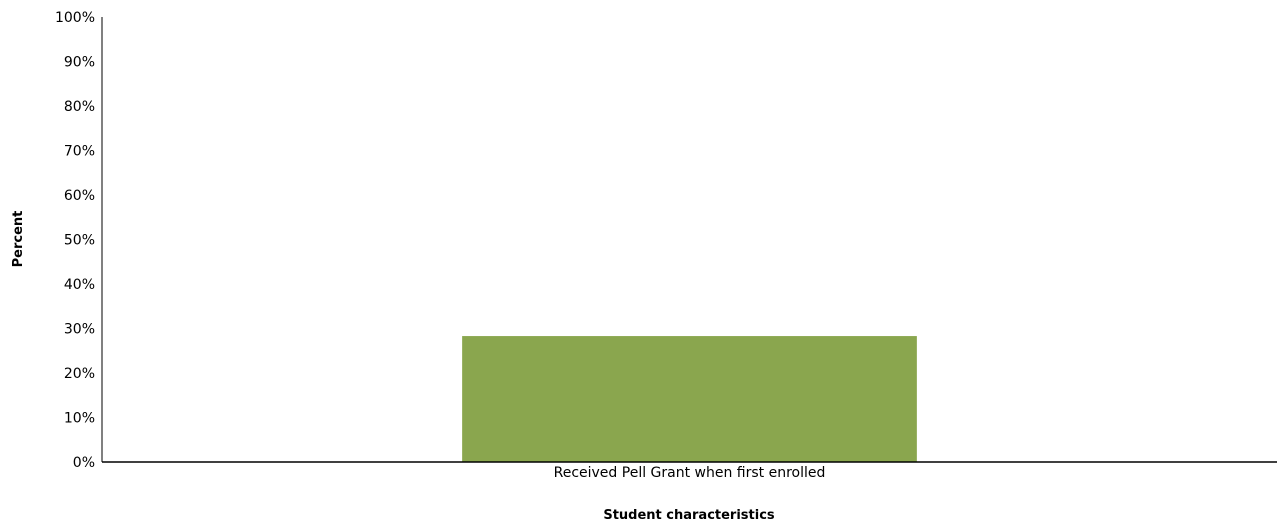 Image resolution: width=1279 pixels, height=524 pixels. What do you see at coordinates (79, 285) in the screenshot?
I see `y-tick-label: 40%` at bounding box center [79, 285].